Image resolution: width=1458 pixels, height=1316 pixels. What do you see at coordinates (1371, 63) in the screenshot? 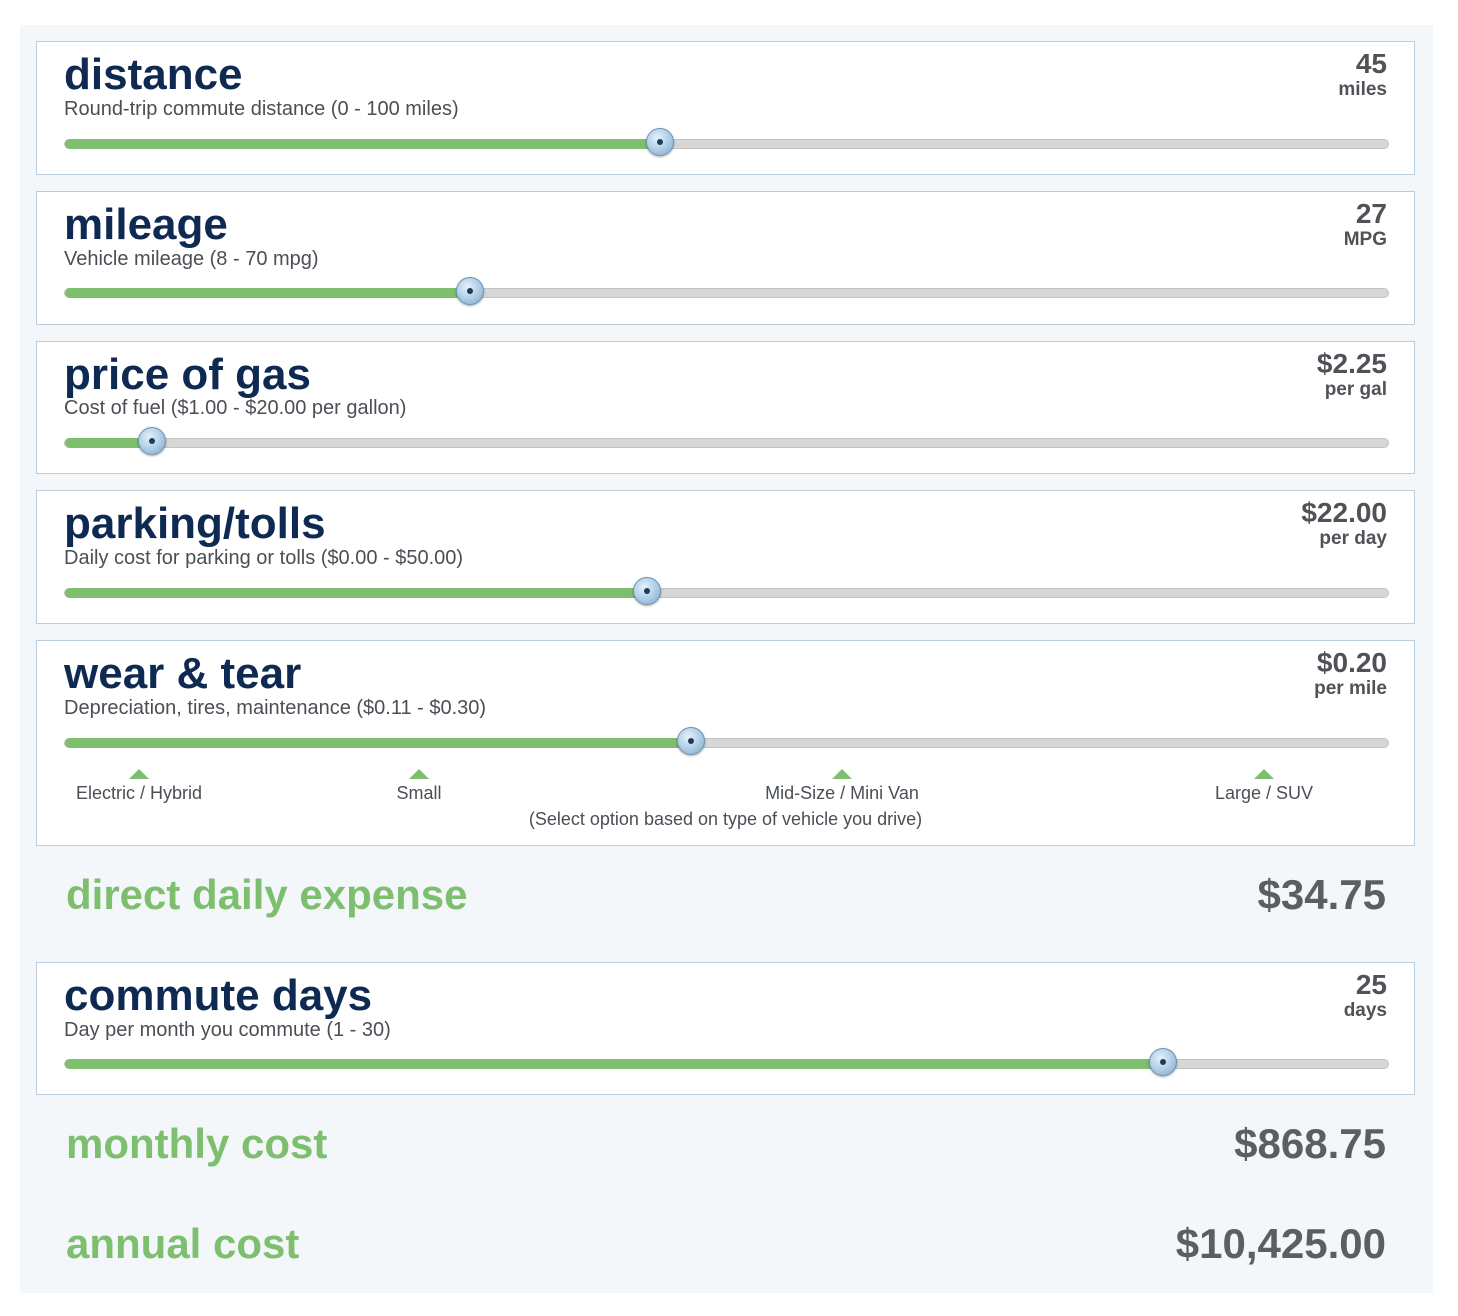
I see `distance-value-number: 45` at bounding box center [1371, 63].